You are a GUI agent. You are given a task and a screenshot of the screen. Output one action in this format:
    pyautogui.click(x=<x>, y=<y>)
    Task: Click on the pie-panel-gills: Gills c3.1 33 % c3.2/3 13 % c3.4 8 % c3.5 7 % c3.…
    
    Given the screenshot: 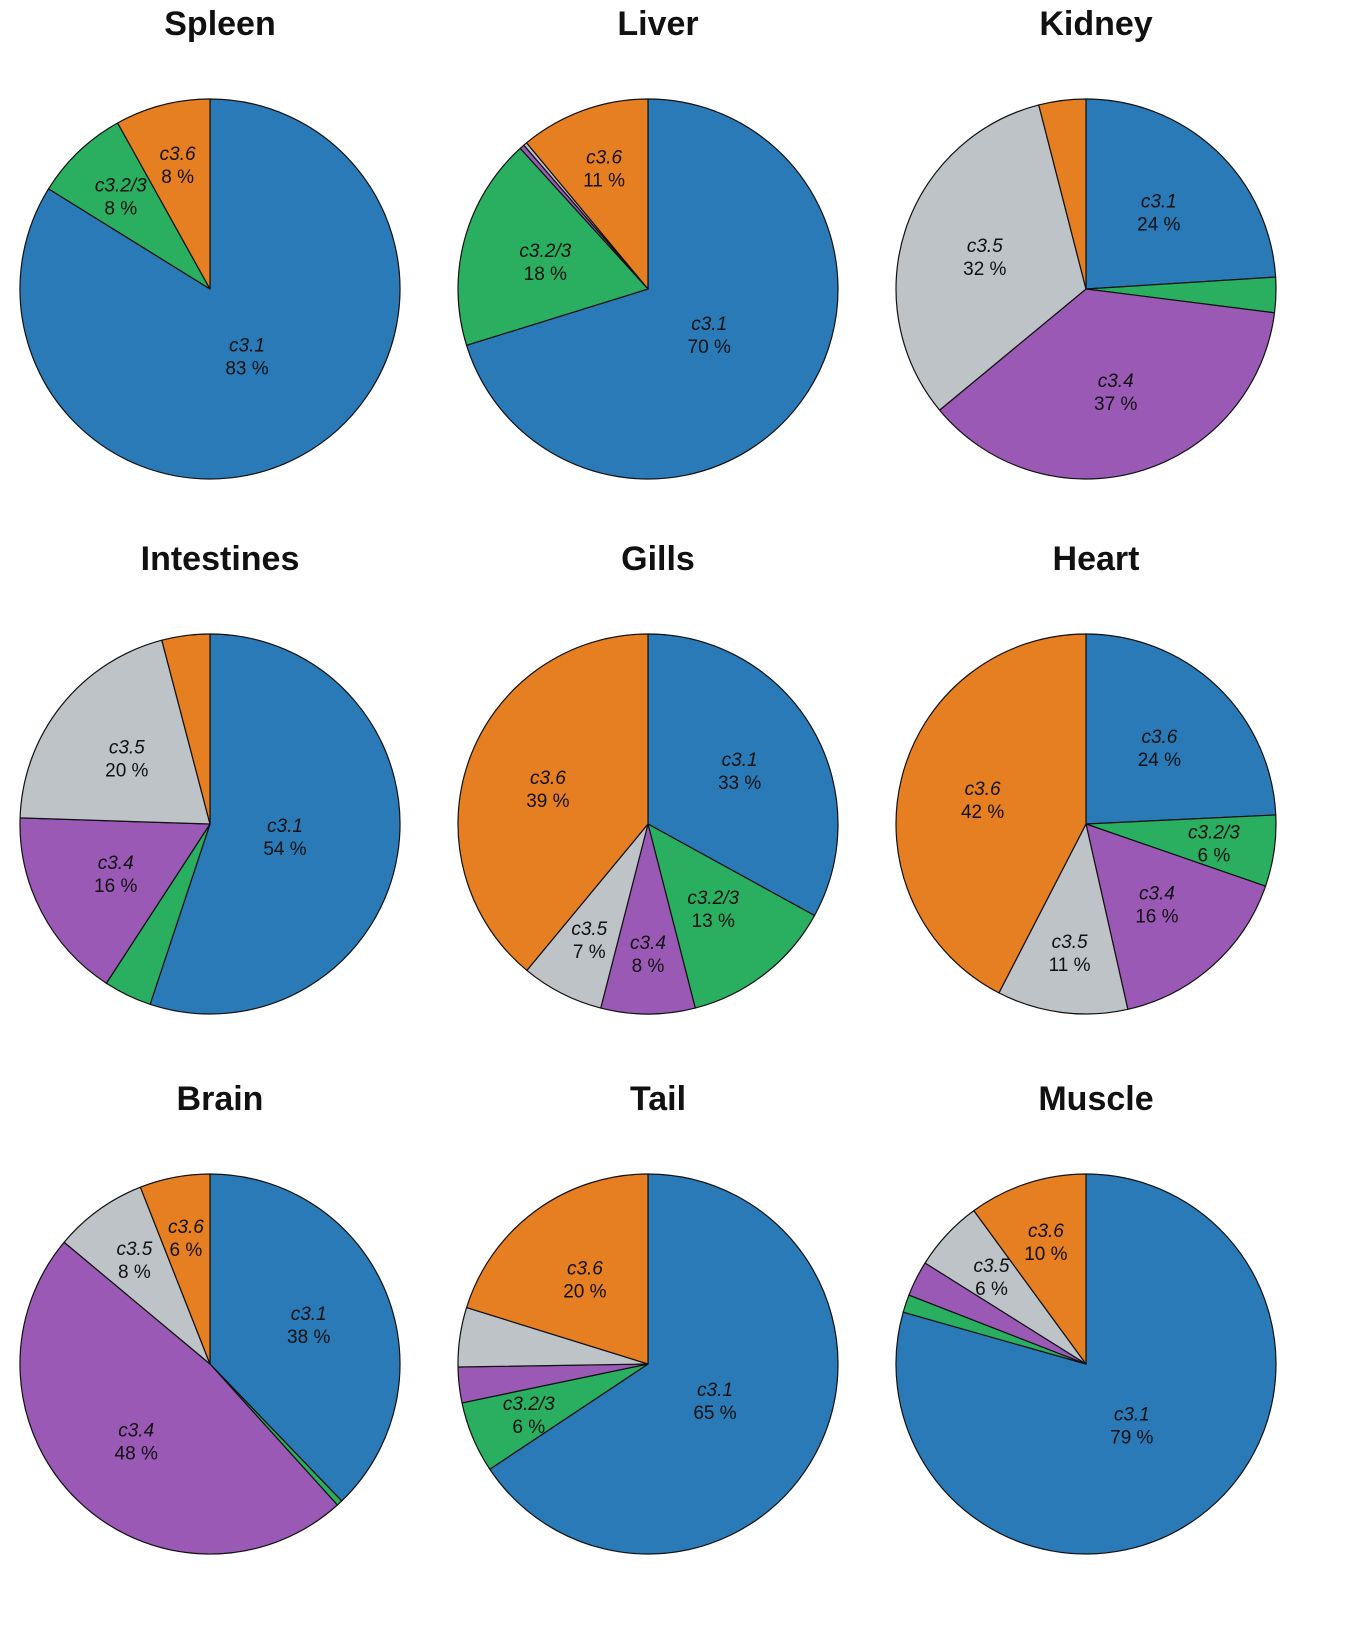 What is the action you would take?
    pyautogui.click(x=658, y=815)
    